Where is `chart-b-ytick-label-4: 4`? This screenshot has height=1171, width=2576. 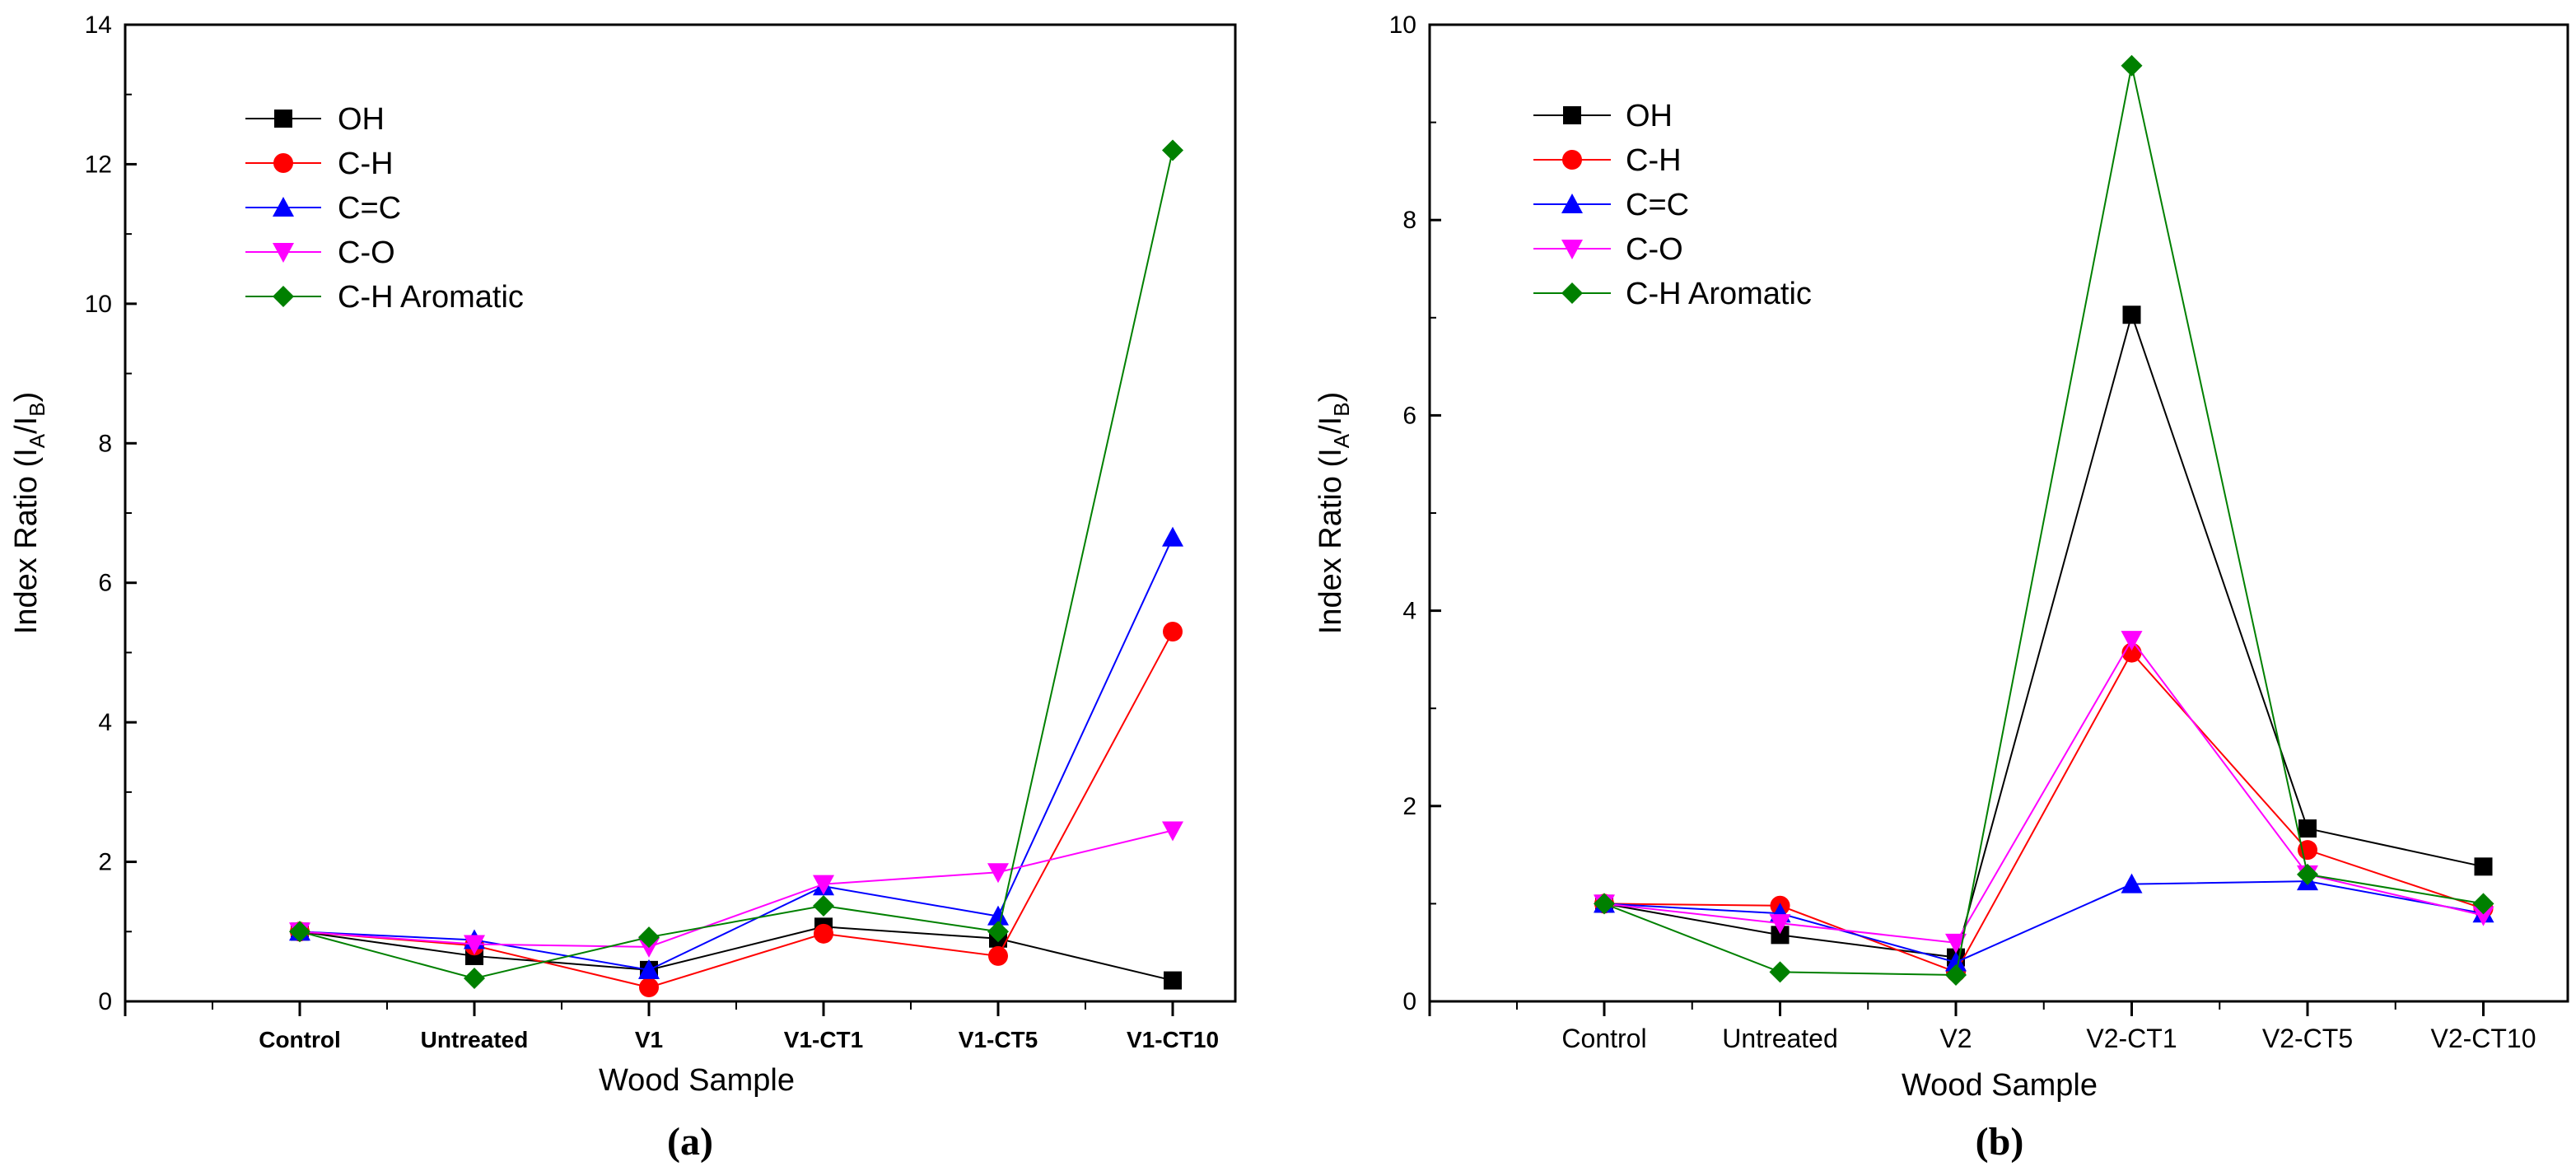 chart-b-ytick-label-4: 4 is located at coordinates (1409, 611).